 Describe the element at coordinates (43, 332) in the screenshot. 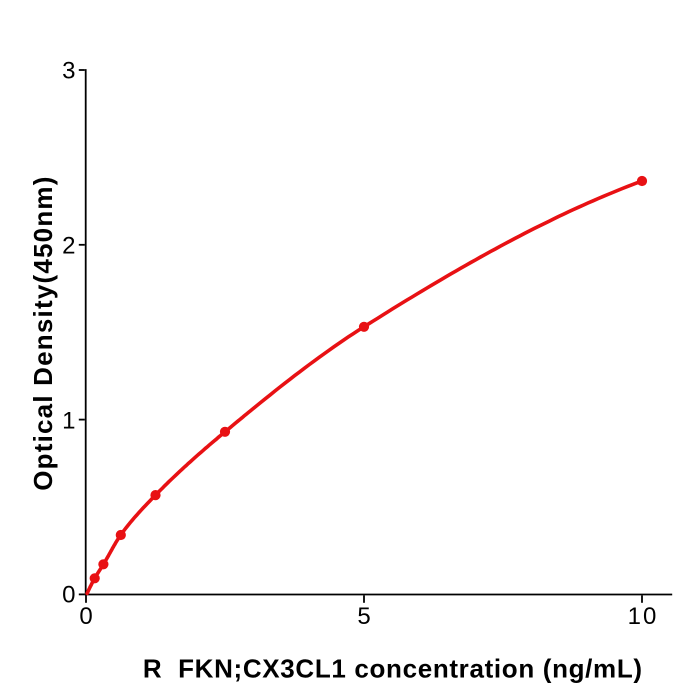

I see `svg-text: Optical Density(450nm)` at that location.